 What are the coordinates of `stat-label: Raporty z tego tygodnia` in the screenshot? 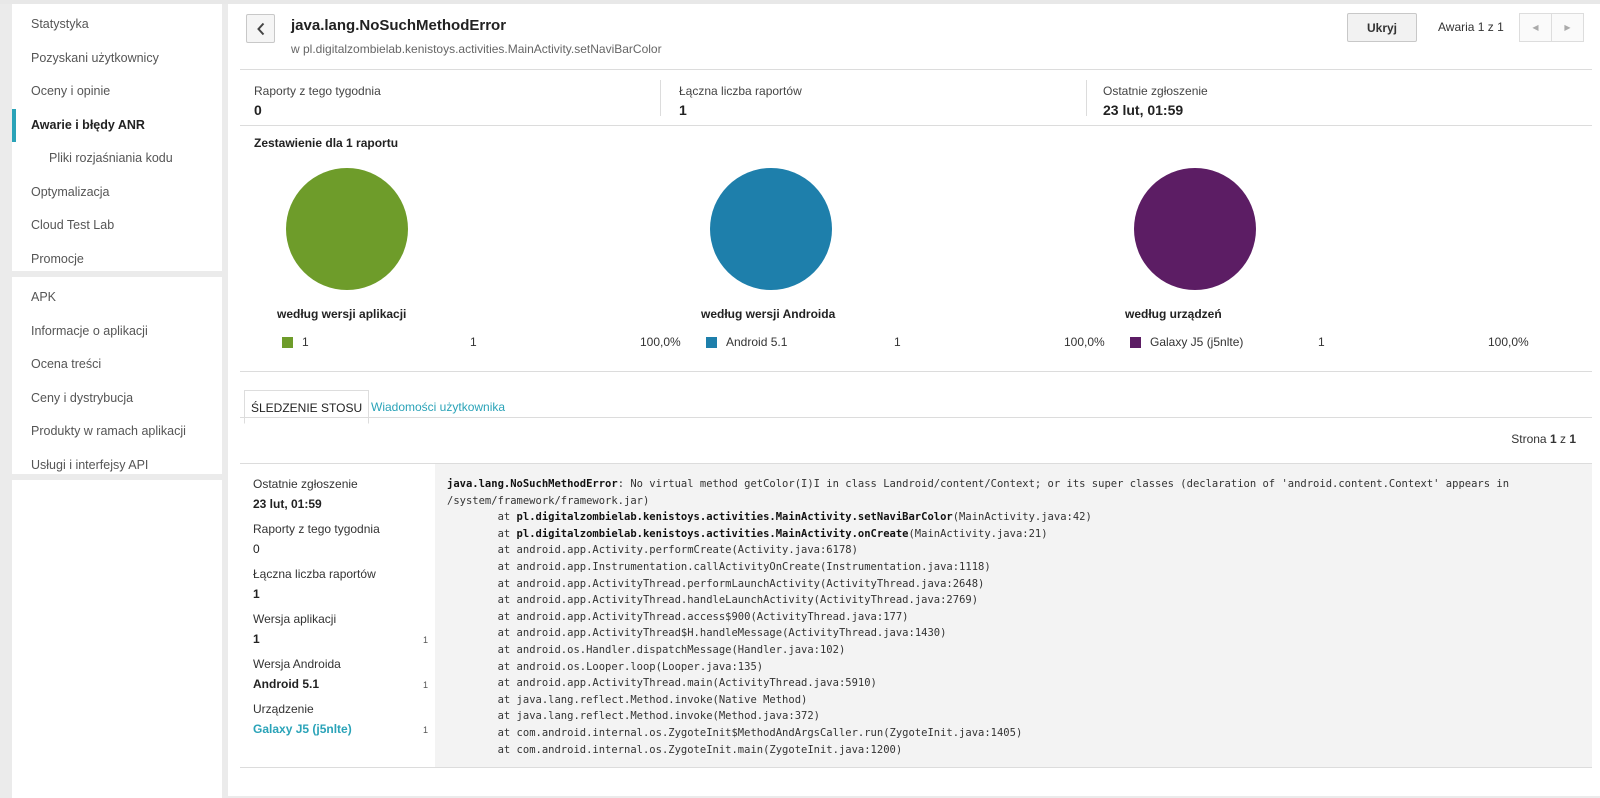 It's located at (317, 91).